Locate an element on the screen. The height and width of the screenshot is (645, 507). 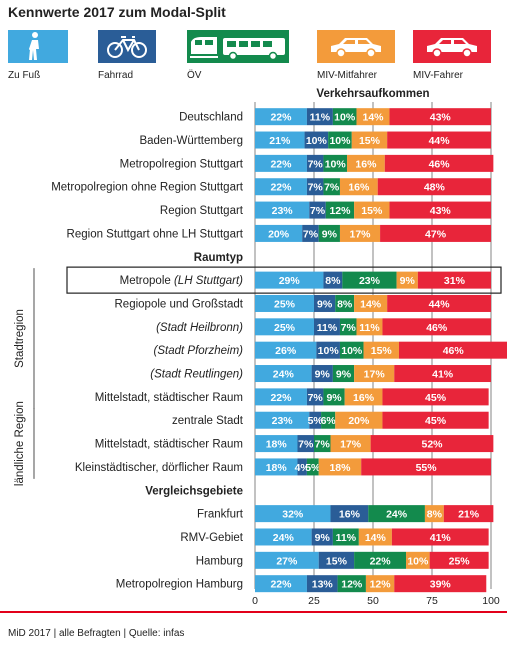
data-label: 52% is located at coordinates (432, 445).